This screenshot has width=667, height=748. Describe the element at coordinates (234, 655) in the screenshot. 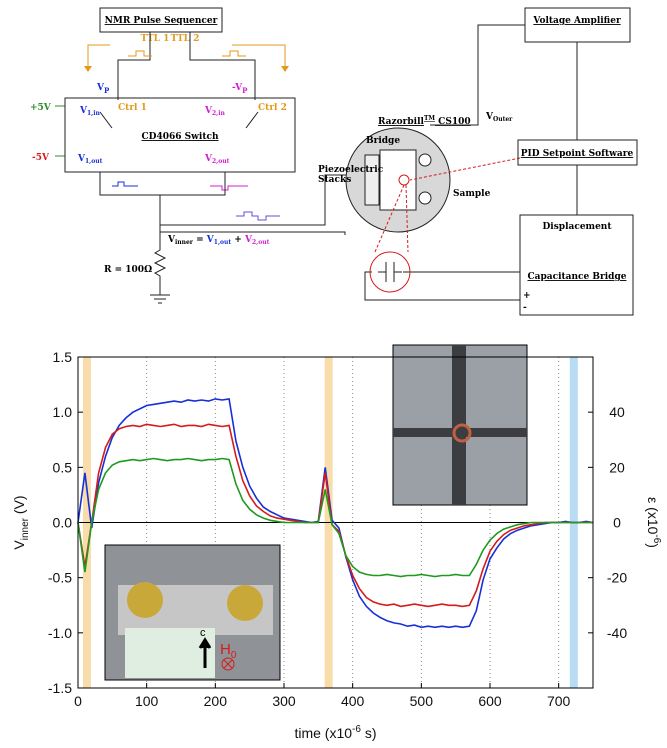

I see `sub: 0` at that location.